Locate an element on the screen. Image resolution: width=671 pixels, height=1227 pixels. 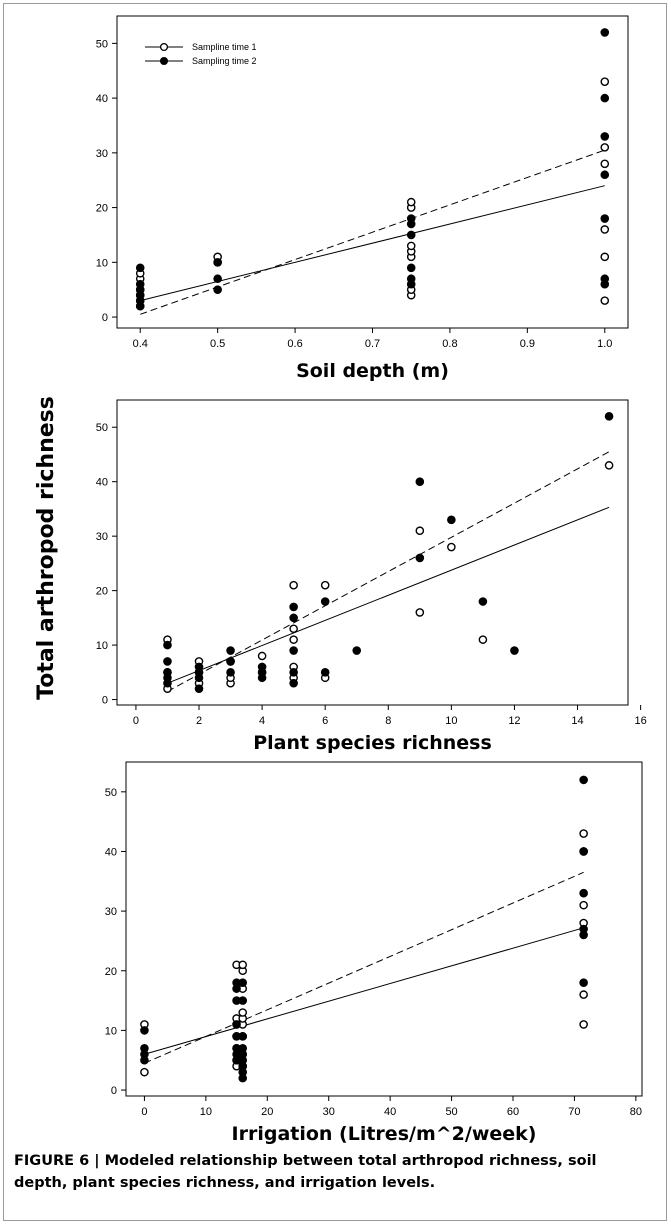
x-tick-label: 8 is located at coordinates (388, 721).